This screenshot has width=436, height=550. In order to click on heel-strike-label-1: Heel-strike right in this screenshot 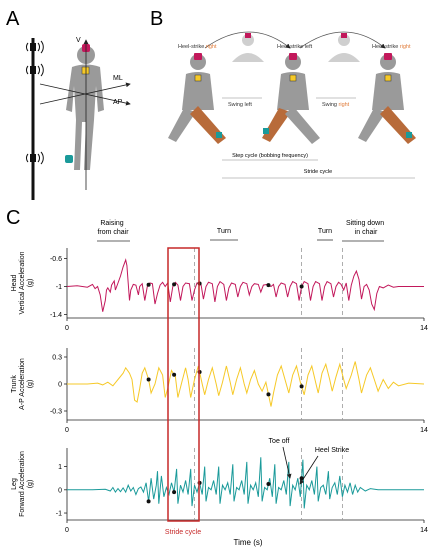, I will do `click(197, 47)`.